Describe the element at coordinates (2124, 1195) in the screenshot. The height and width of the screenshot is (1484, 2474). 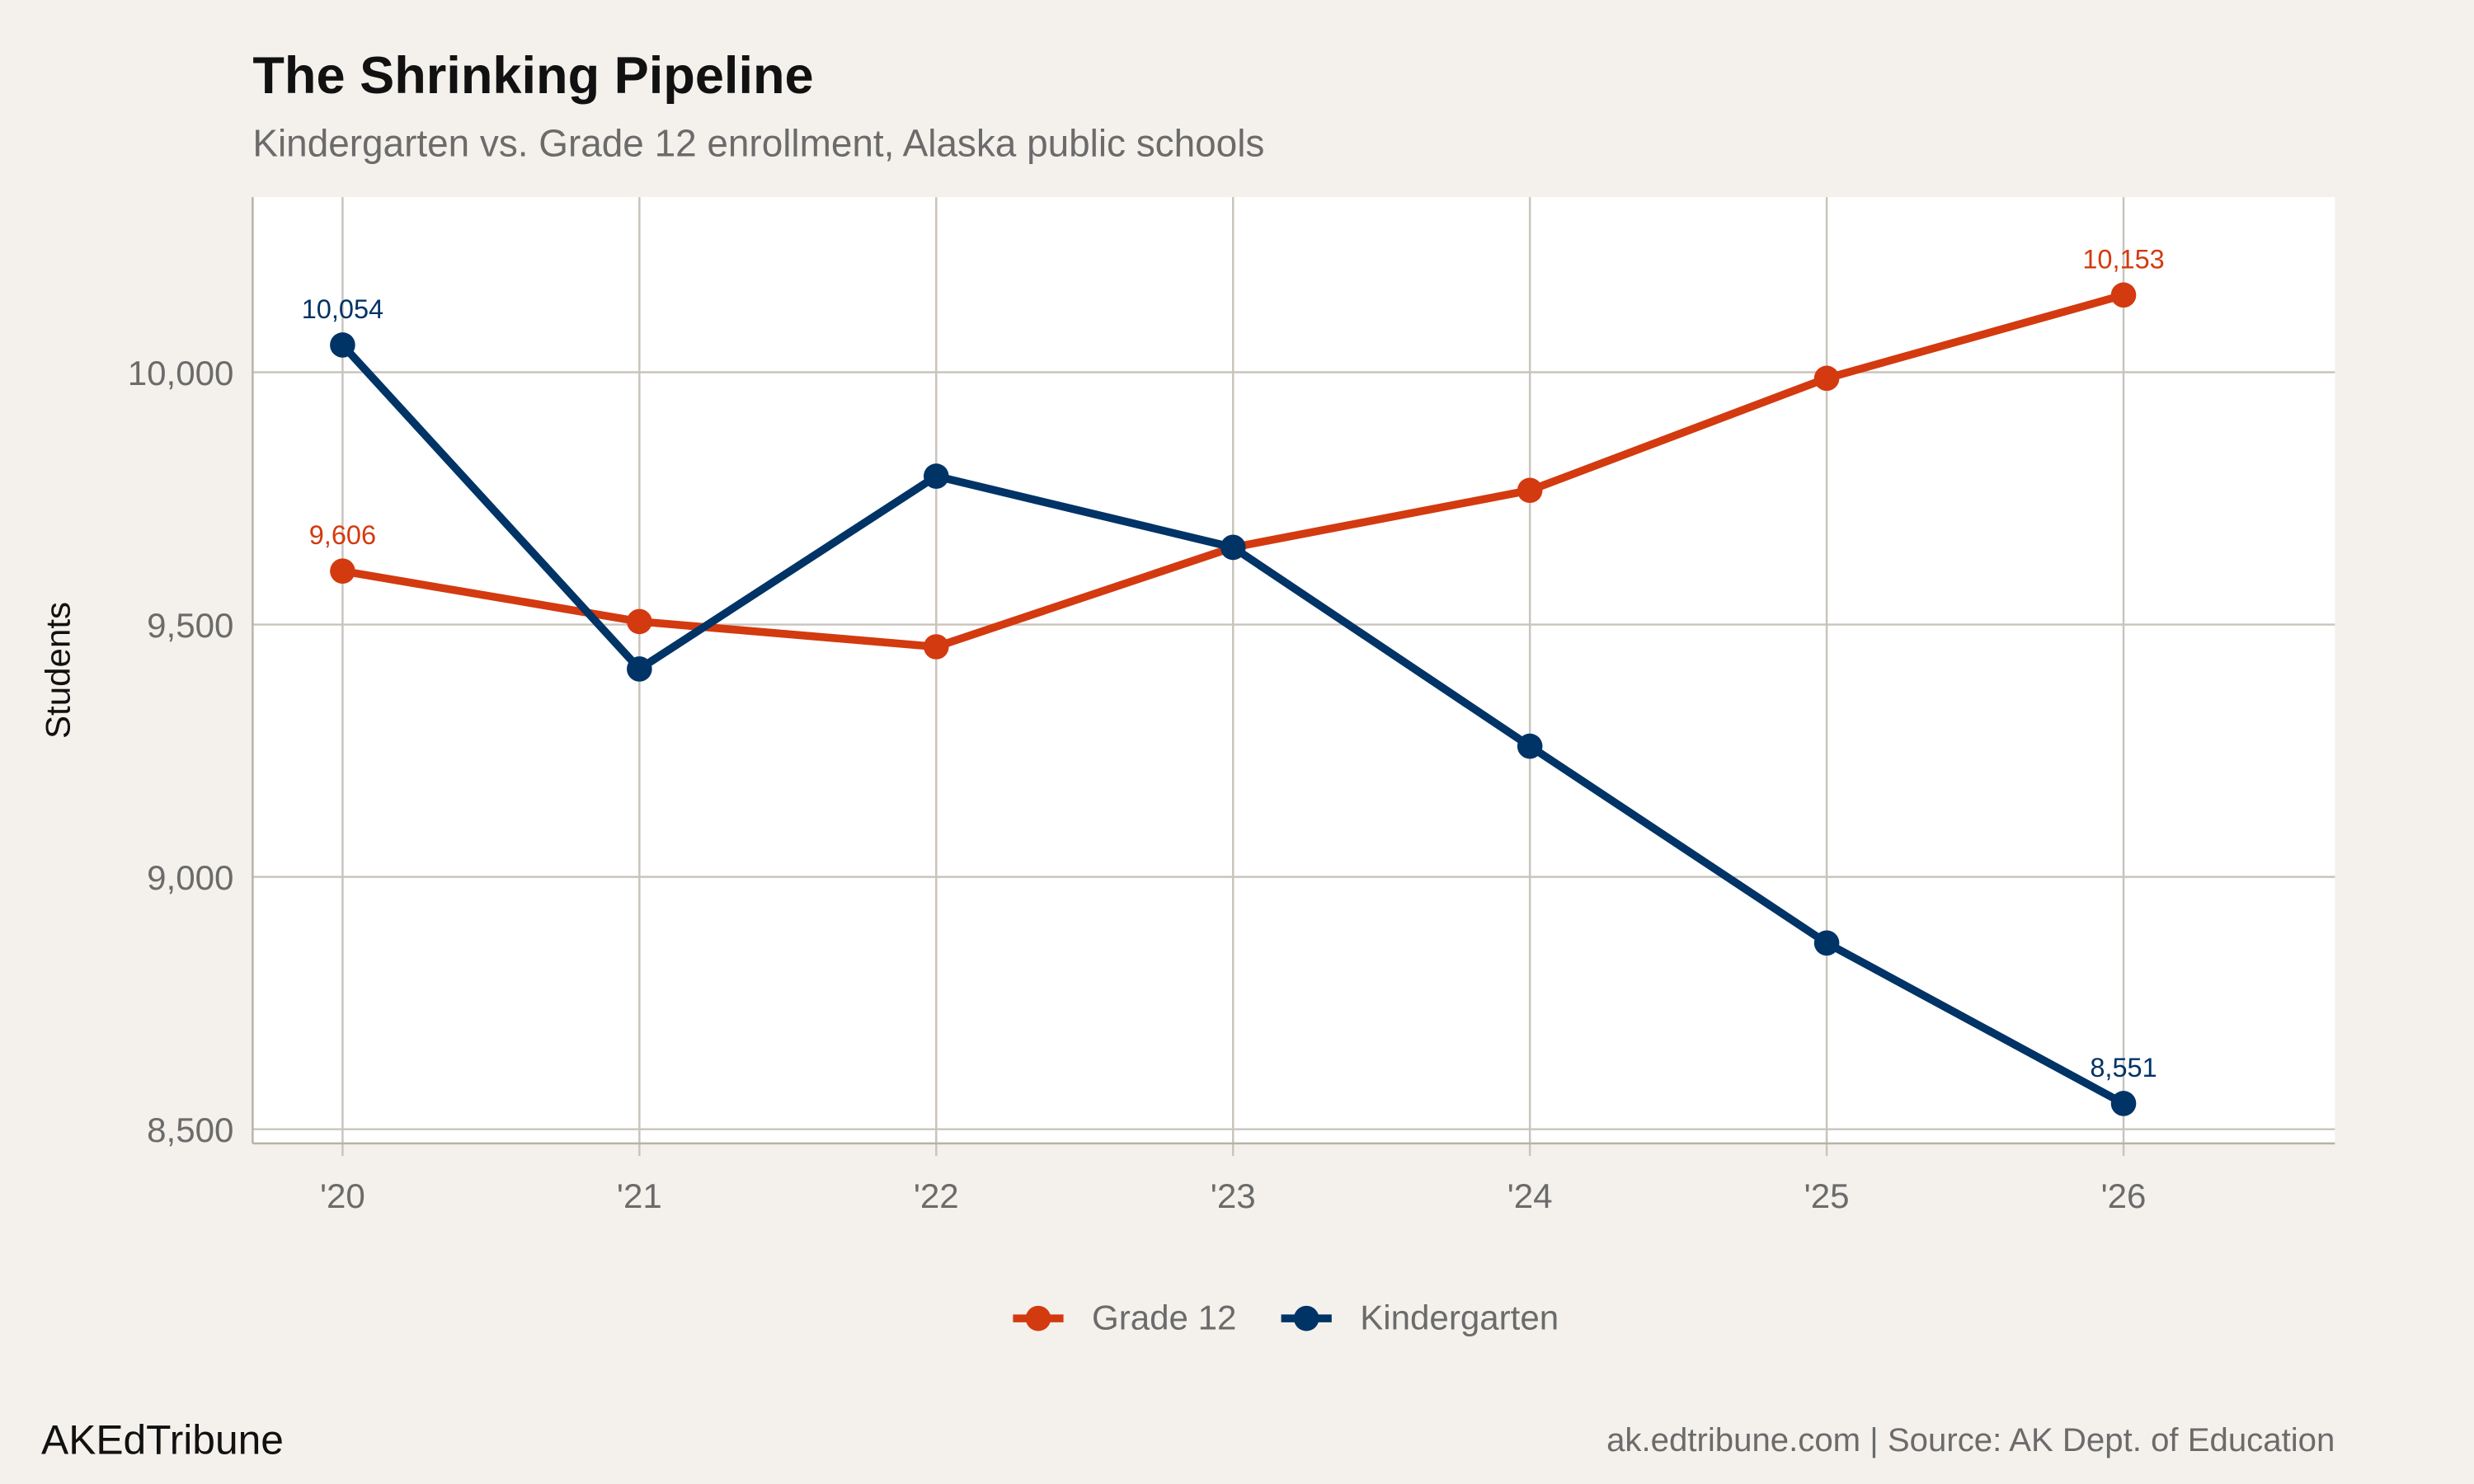
I see `x-tick-label: '26` at that location.